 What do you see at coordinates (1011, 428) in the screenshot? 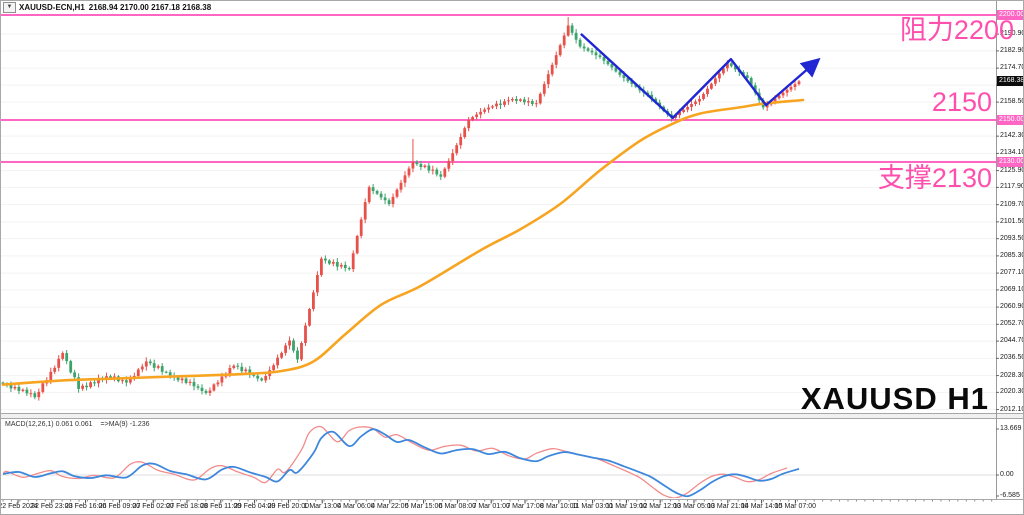
I see `macd-axis-top: 13.669` at bounding box center [1011, 428].